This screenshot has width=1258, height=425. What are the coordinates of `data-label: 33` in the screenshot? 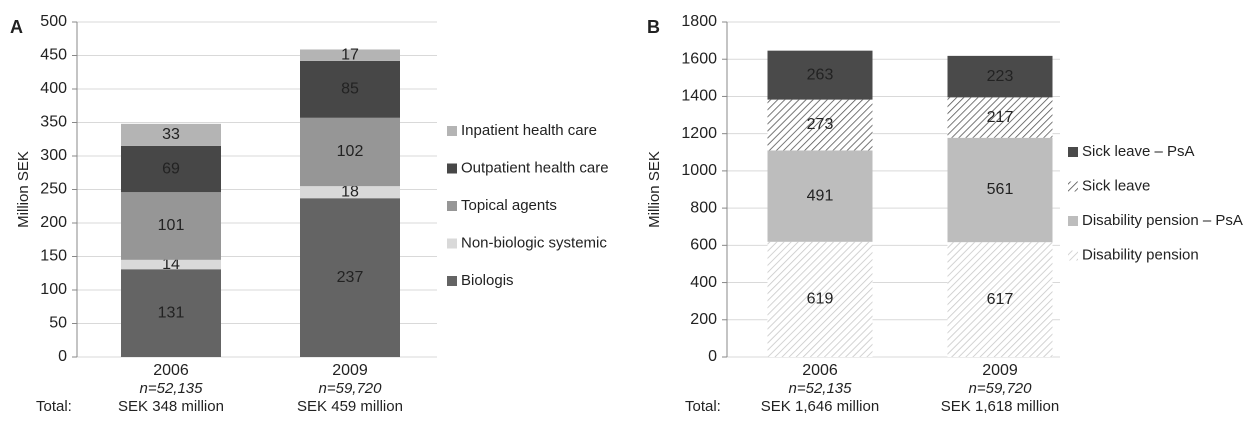 It's located at (171, 134).